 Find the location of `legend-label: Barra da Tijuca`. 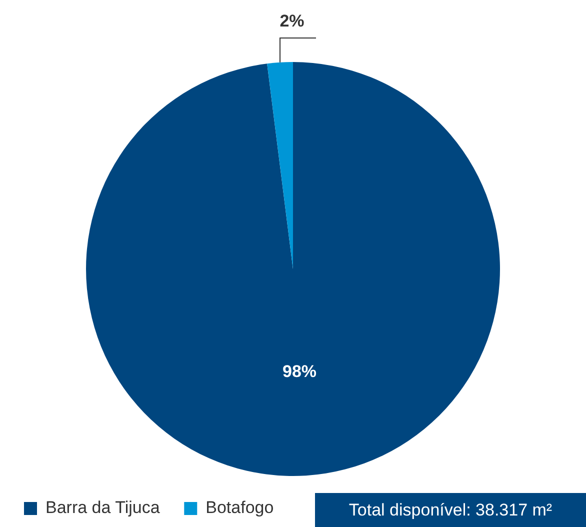

legend-label: Barra da Tijuca is located at coordinates (103, 508).